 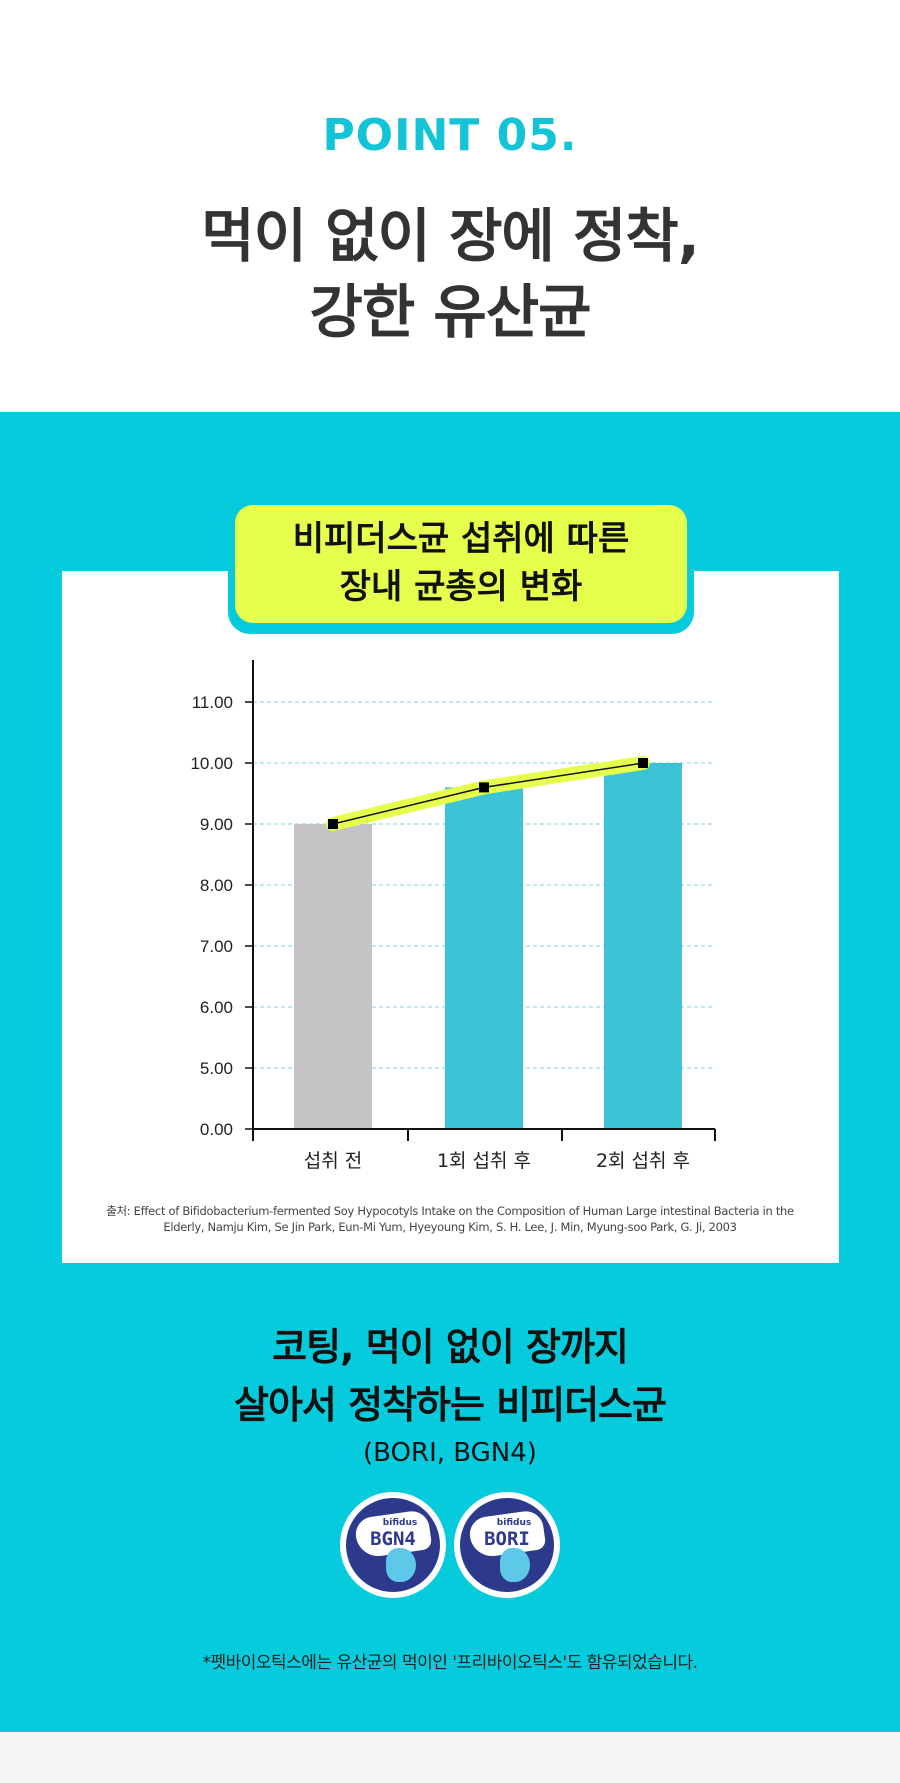 What do you see at coordinates (216, 1068) in the screenshot?
I see `y-tick-label: 5.00` at bounding box center [216, 1068].